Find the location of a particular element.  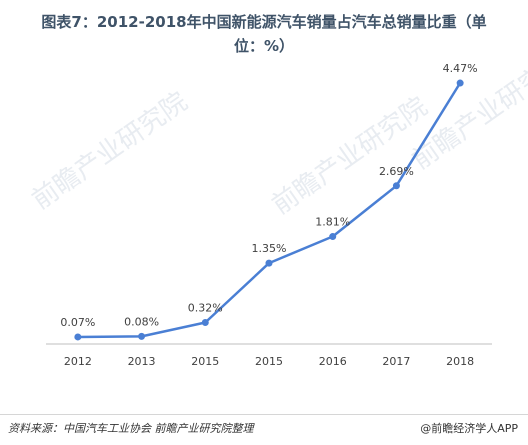

x-tick-label: 2012 is located at coordinates (78, 361).